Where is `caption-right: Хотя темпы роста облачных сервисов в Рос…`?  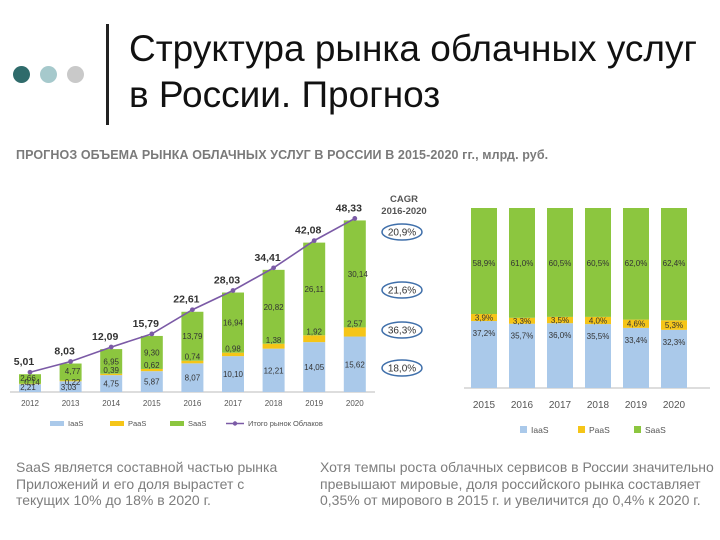
caption-right: Хотя темпы роста облачных сервисов в Рос… is located at coordinates (517, 483).